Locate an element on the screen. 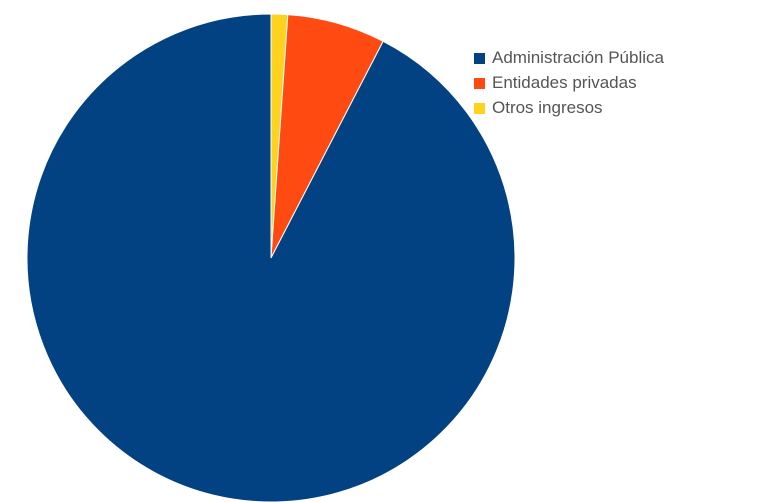 The width and height of the screenshot is (765, 502). legend-item-entidades-privadas: Entidades privadas is located at coordinates (569, 83).